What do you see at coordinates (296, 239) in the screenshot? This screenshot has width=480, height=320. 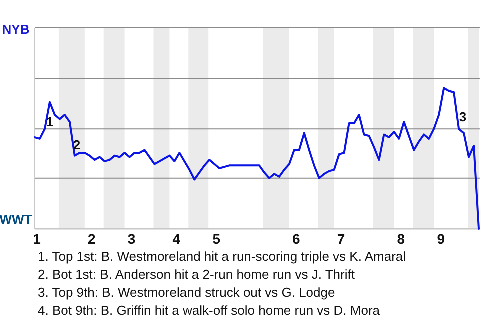 I see `x-tick-label: 6` at bounding box center [296, 239].